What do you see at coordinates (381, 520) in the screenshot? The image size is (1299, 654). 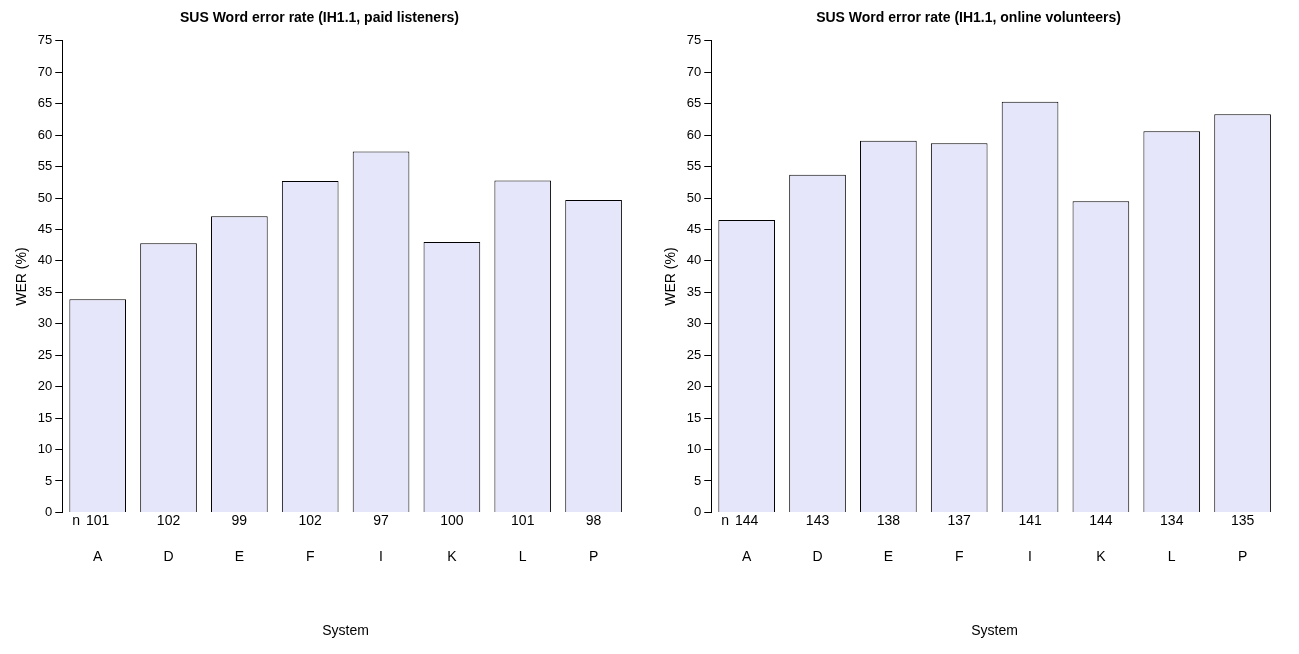 I see `annotation: 97` at bounding box center [381, 520].